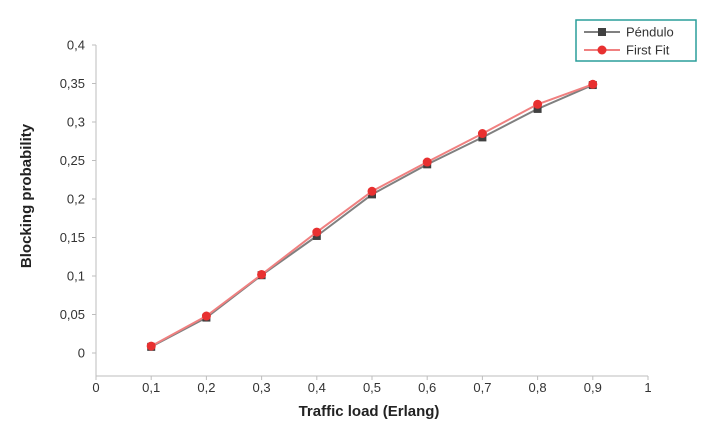 This screenshot has width=724, height=443. I want to click on y-tick-label: 0,3, so click(76, 122).